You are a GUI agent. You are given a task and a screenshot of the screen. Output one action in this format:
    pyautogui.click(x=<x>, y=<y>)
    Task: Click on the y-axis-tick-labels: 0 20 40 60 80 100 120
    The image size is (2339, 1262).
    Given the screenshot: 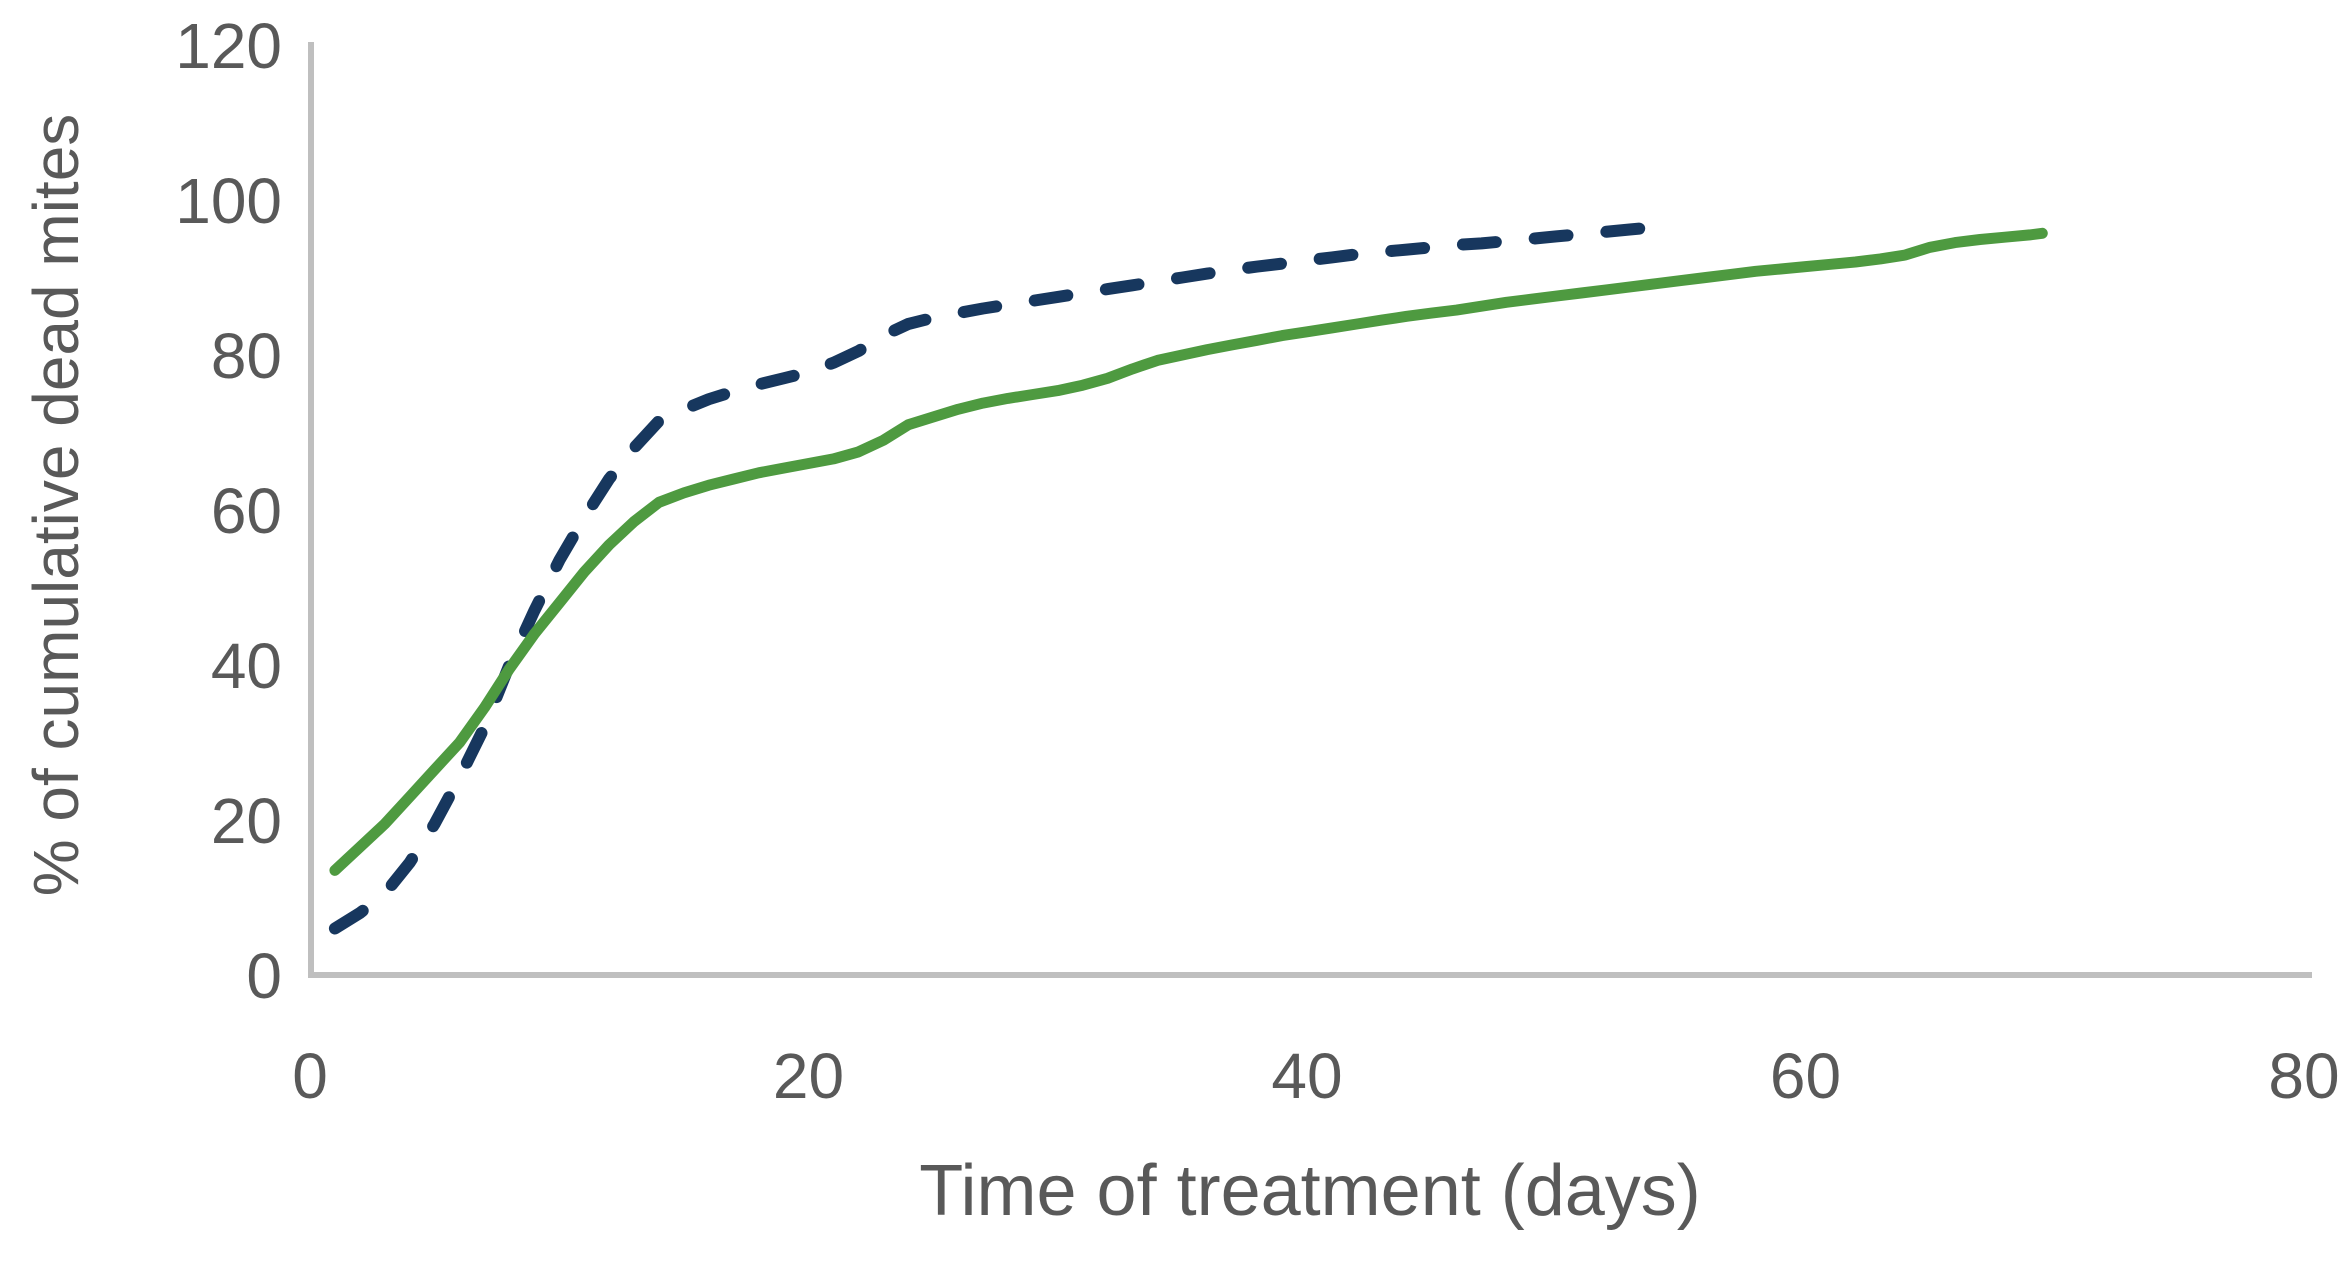 What is the action you would take?
    pyautogui.click(x=228, y=511)
    